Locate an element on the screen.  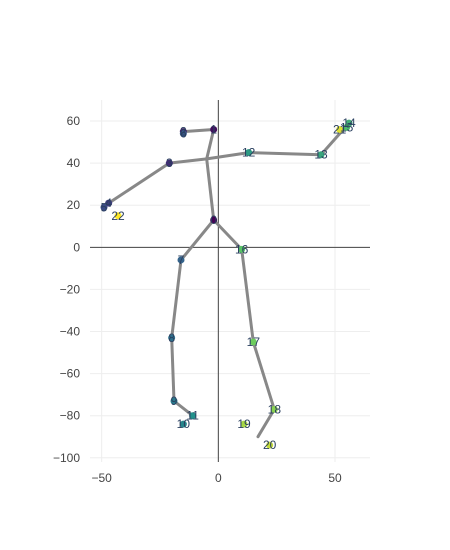
y-tick-label: 60 is located at coordinates (74, 121).